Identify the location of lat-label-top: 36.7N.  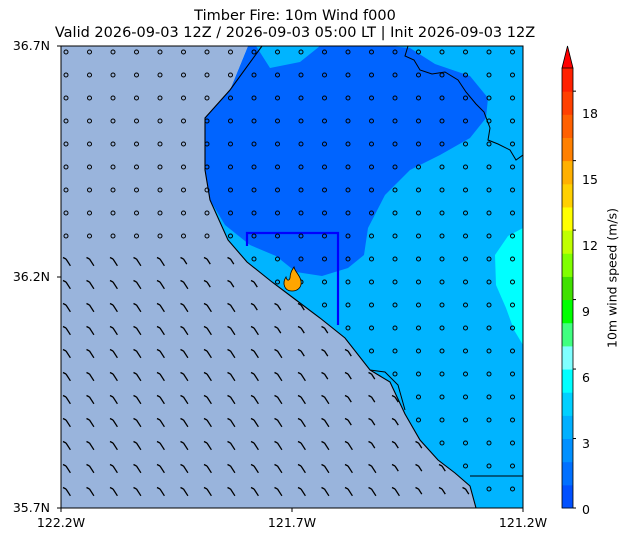
(31, 45).